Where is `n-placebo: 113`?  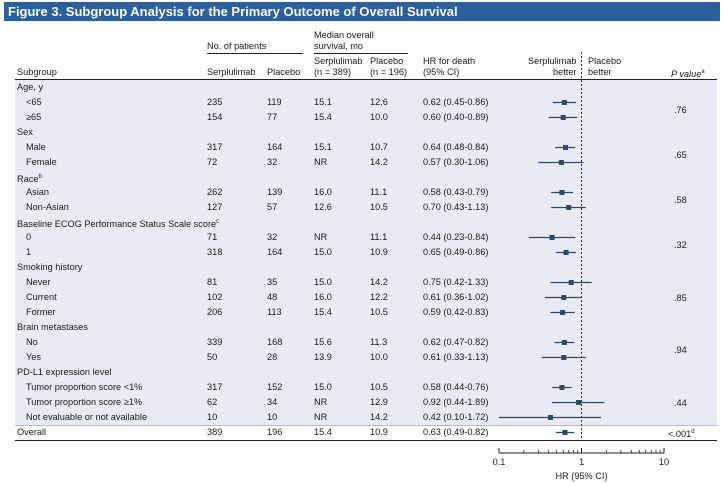 n-placebo: 113 is located at coordinates (274, 312).